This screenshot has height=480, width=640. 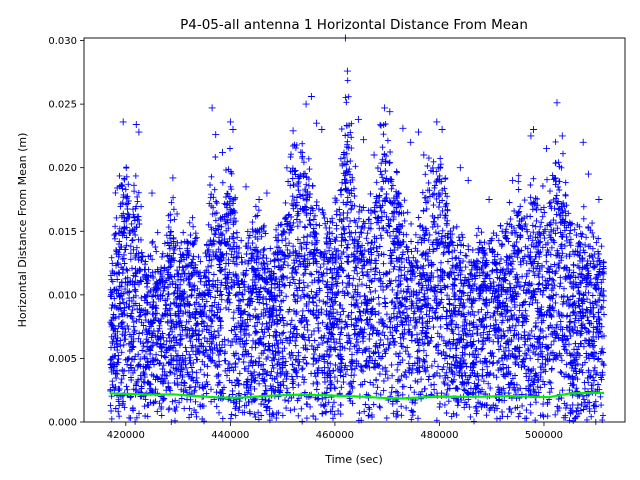 What do you see at coordinates (230, 435) in the screenshot?
I see `x-tick-label: 440000` at bounding box center [230, 435].